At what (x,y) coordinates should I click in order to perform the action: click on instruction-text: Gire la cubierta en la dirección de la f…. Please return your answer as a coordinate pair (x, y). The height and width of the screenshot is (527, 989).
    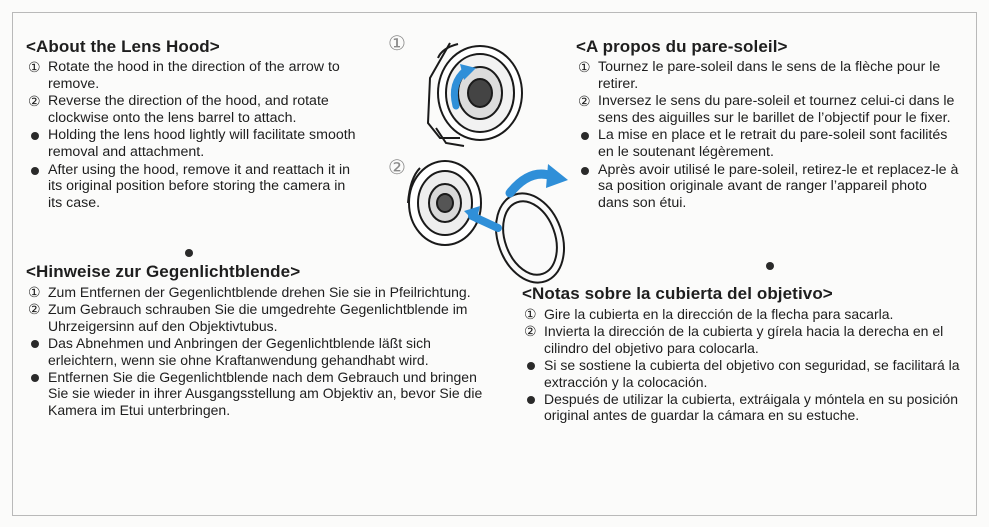
    Looking at the image, I should click on (719, 314).